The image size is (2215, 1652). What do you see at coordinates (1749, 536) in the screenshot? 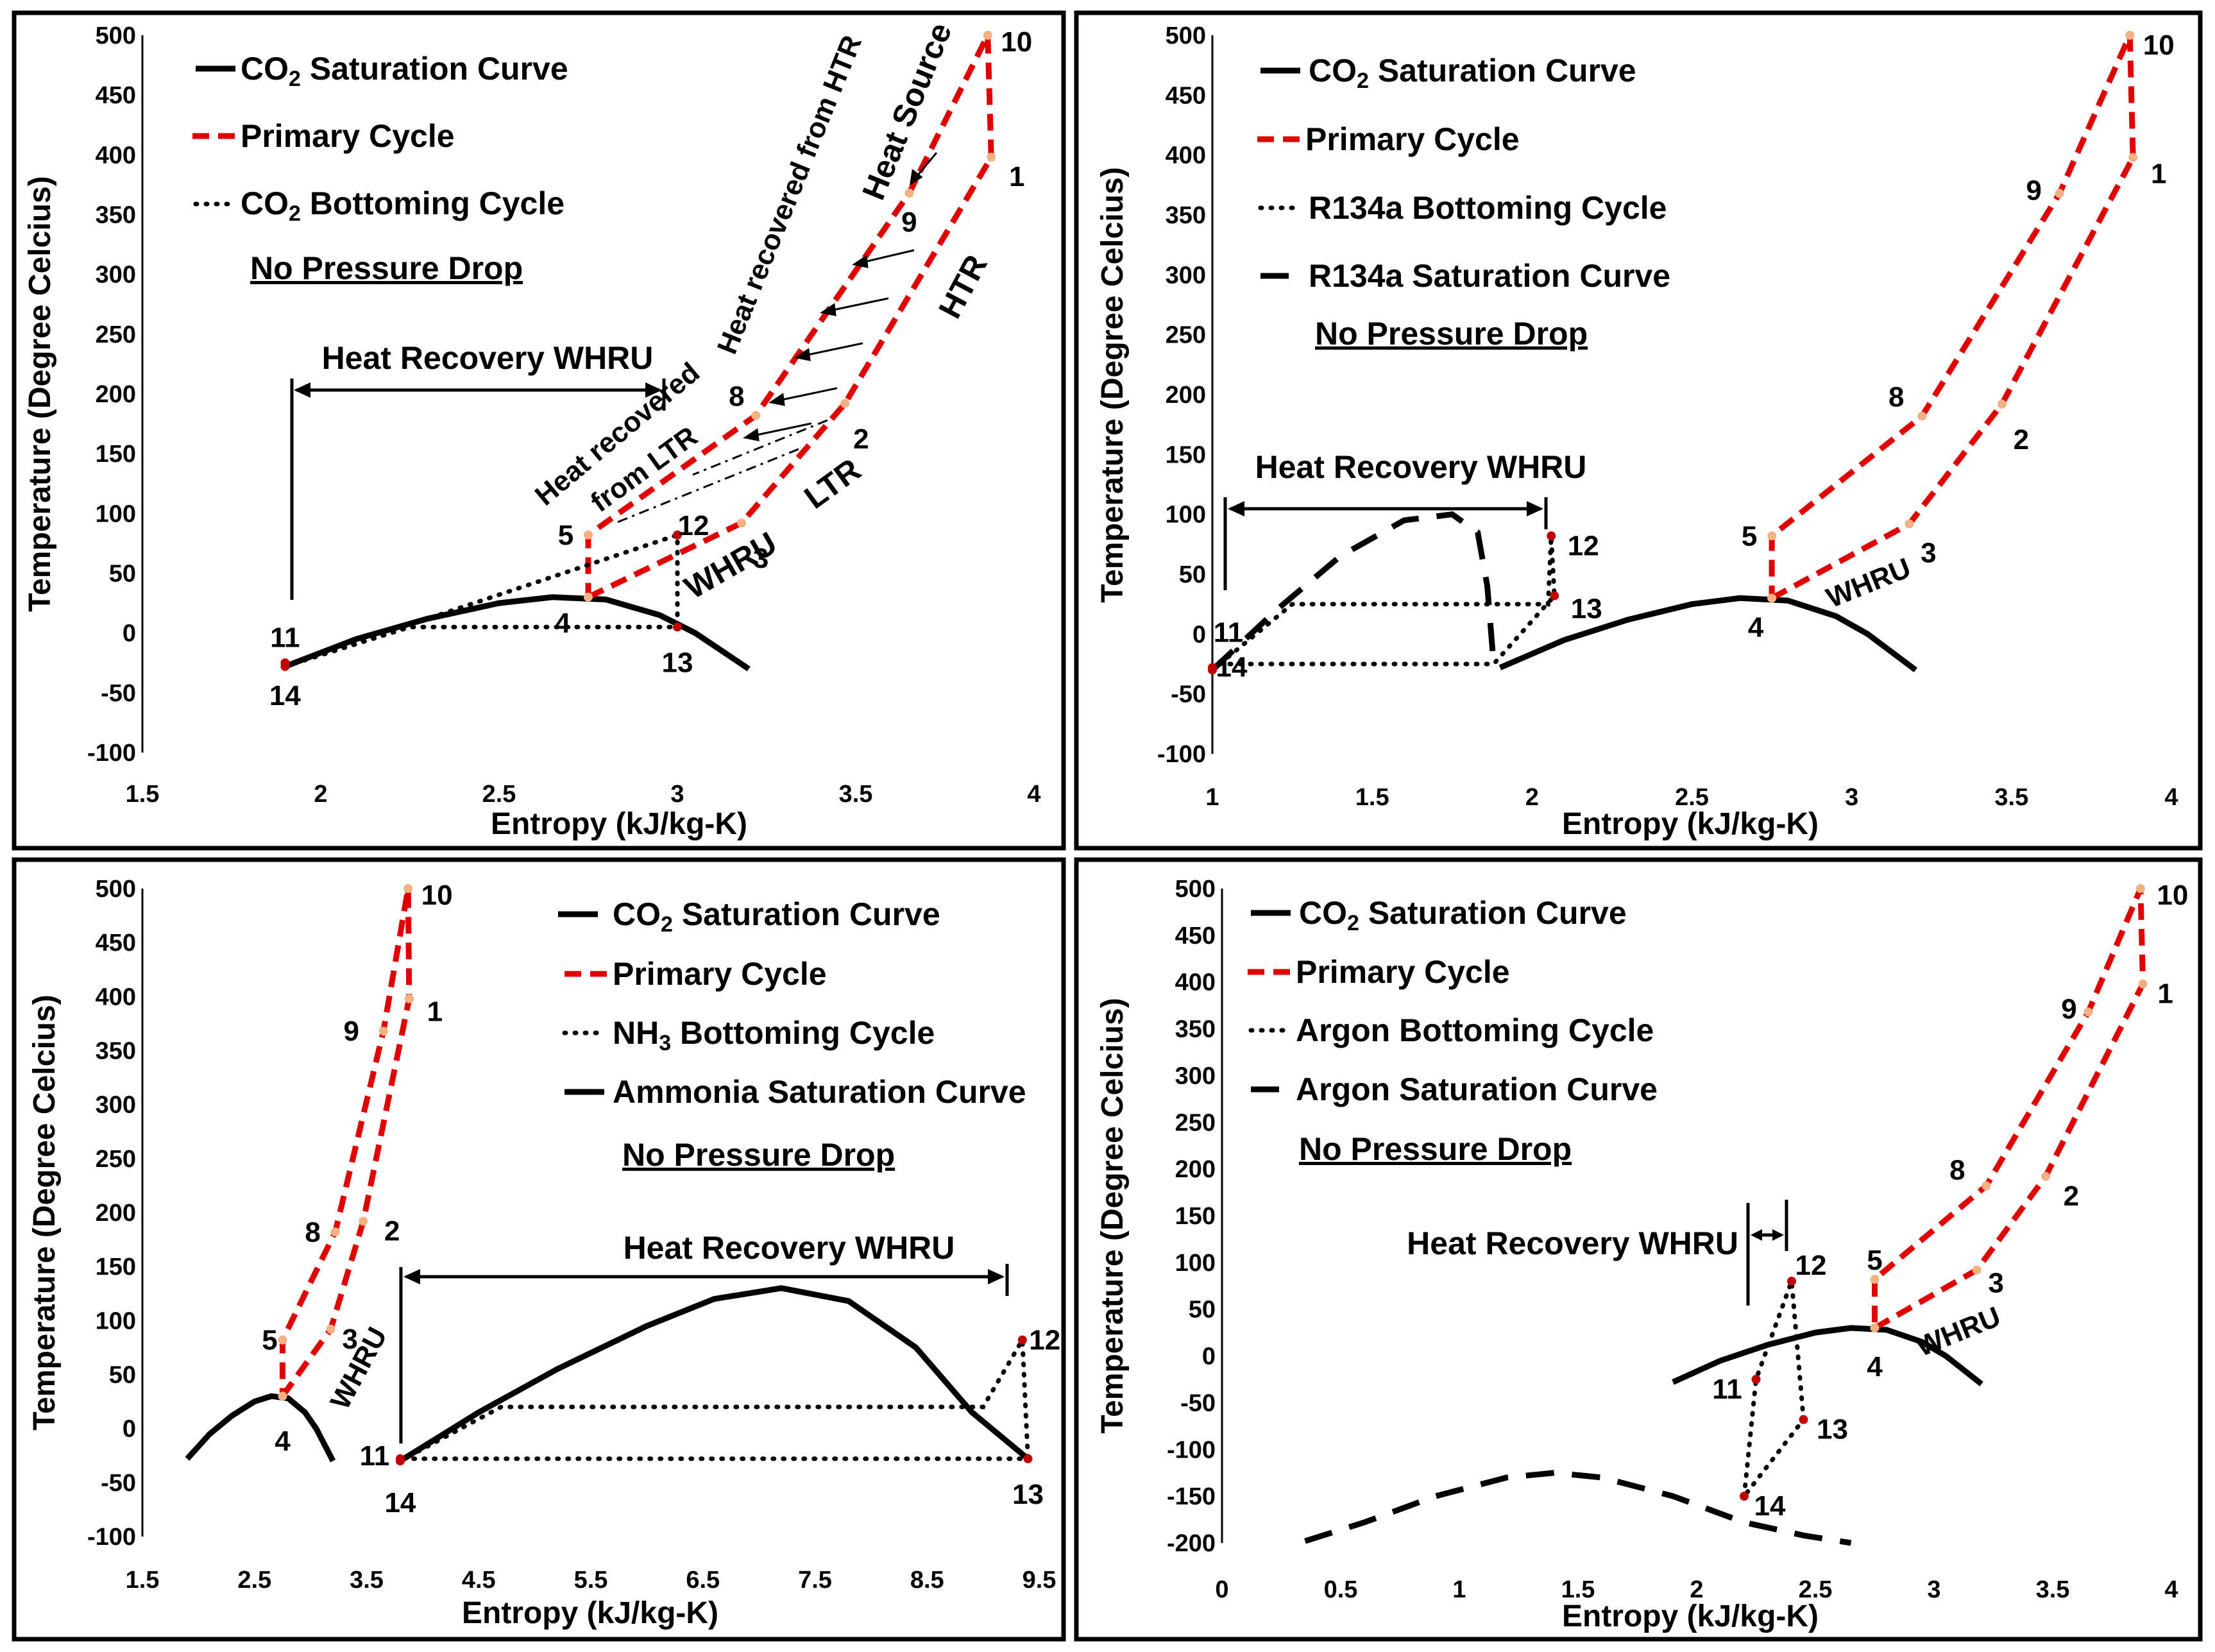
I see `p2-point-label-5: 5` at bounding box center [1749, 536].